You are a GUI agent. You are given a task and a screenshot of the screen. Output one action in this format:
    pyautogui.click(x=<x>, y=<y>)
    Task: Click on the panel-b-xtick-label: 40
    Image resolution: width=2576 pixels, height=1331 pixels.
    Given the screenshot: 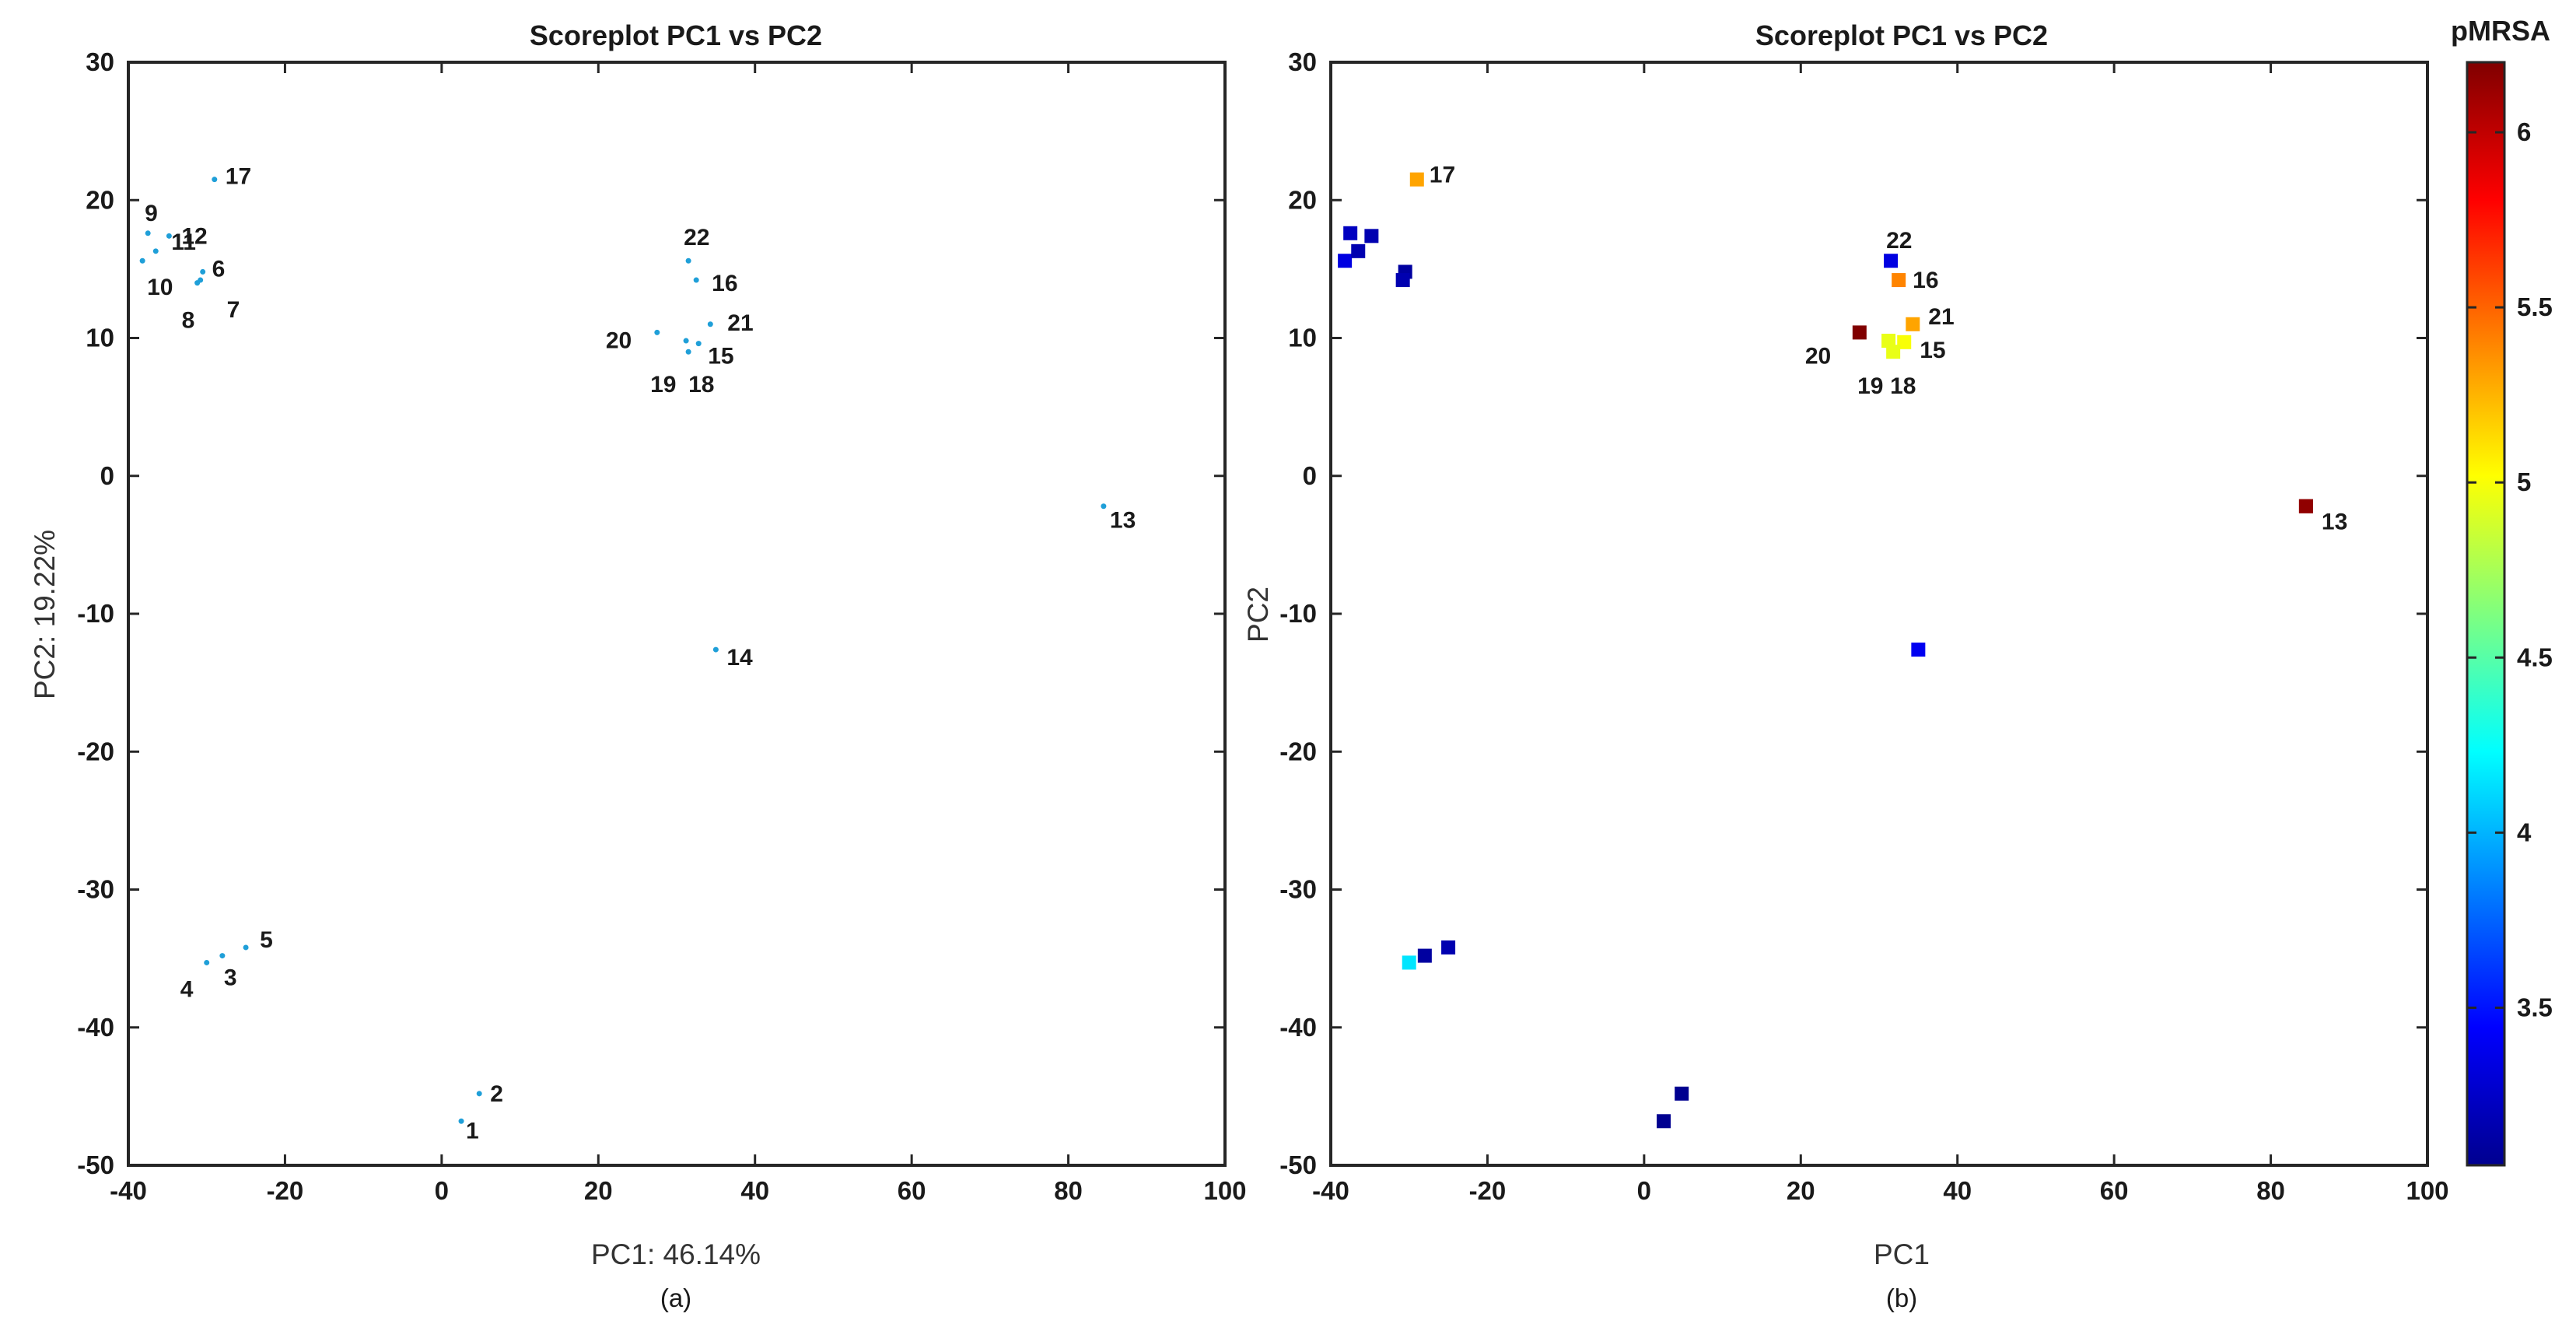 What is the action you would take?
    pyautogui.click(x=1958, y=1190)
    